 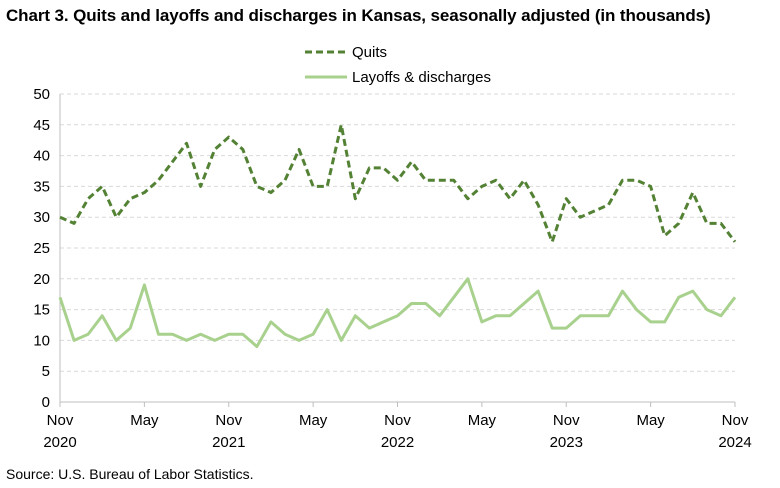 I want to click on y-tick-label: 45, so click(x=41, y=125).